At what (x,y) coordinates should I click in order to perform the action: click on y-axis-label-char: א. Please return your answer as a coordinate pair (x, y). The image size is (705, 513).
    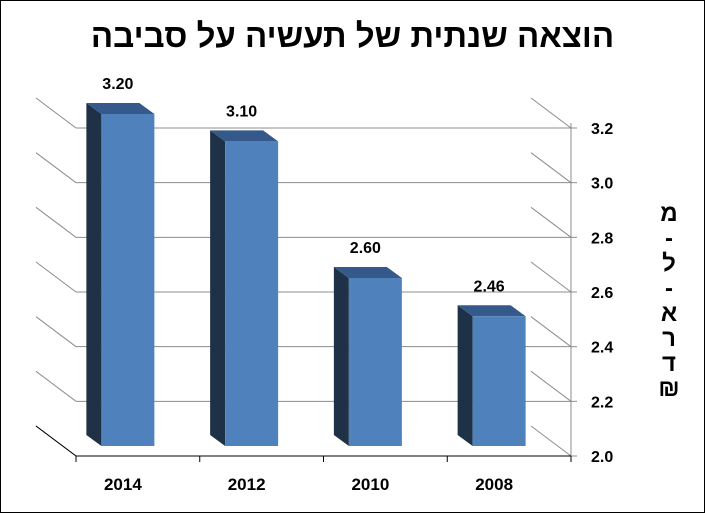
    Looking at the image, I should click on (669, 313).